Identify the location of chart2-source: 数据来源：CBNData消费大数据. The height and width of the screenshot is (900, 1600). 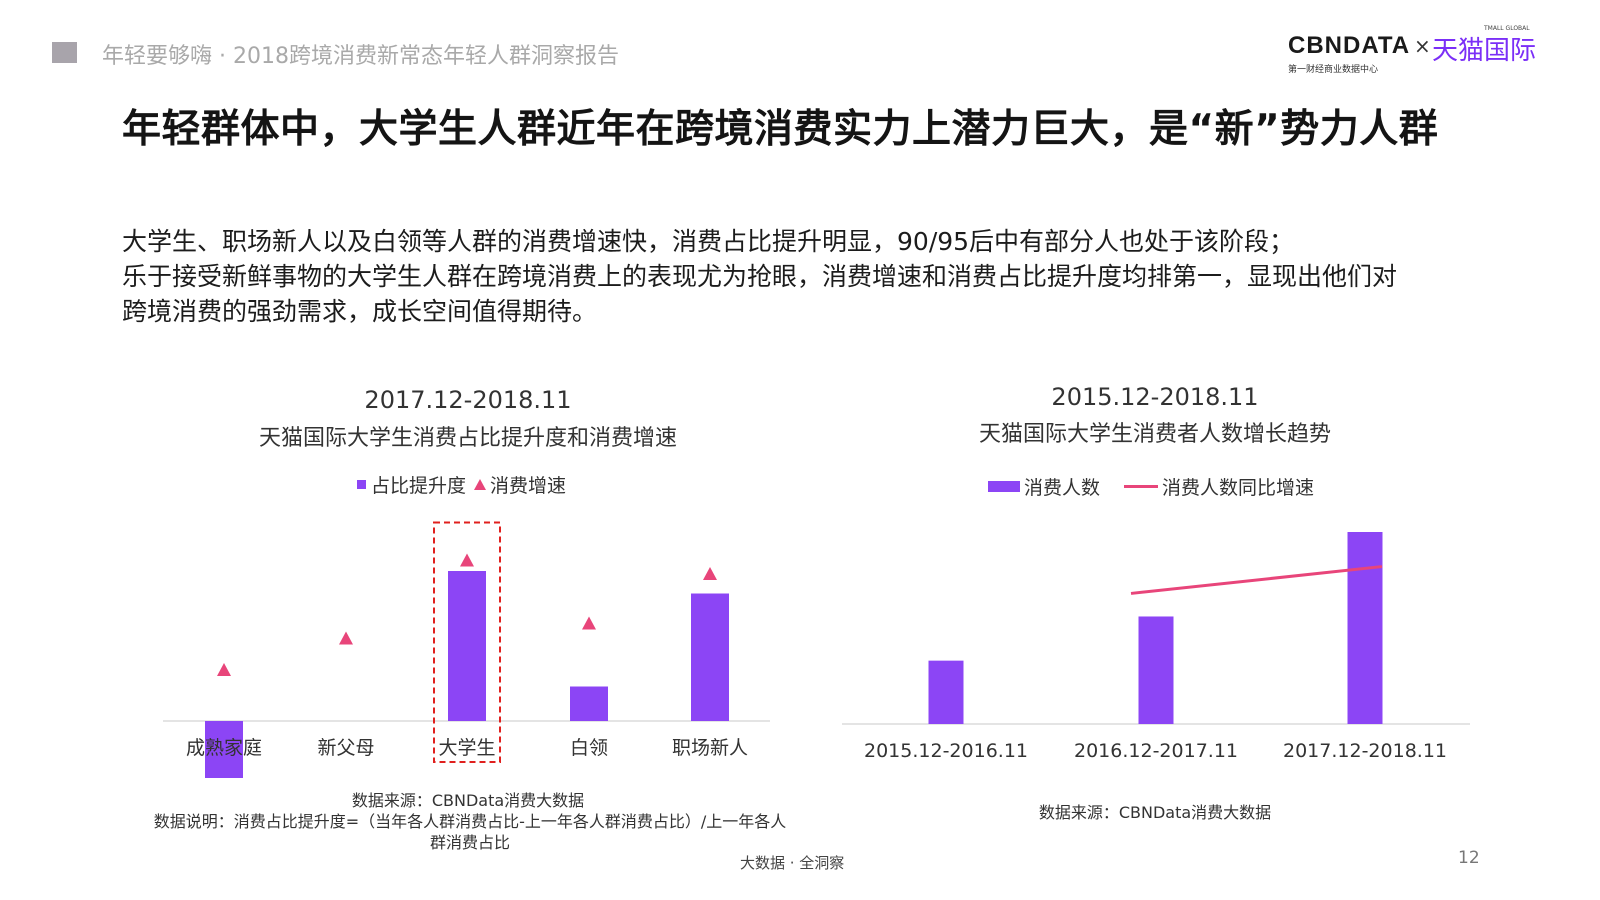
(1155, 812).